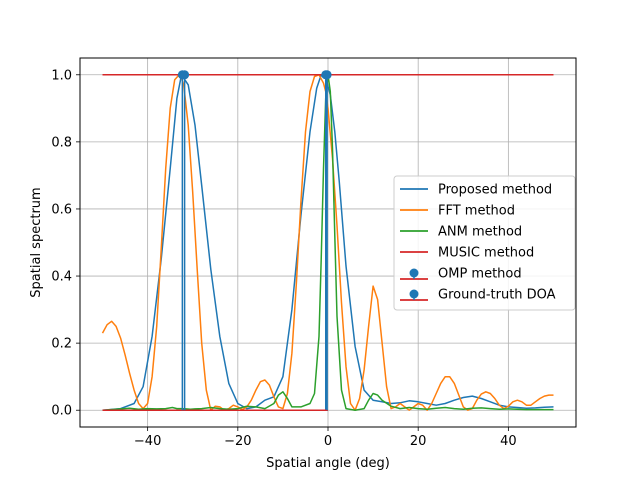  I want to click on legend-label: MUSIC method, so click(486, 253).